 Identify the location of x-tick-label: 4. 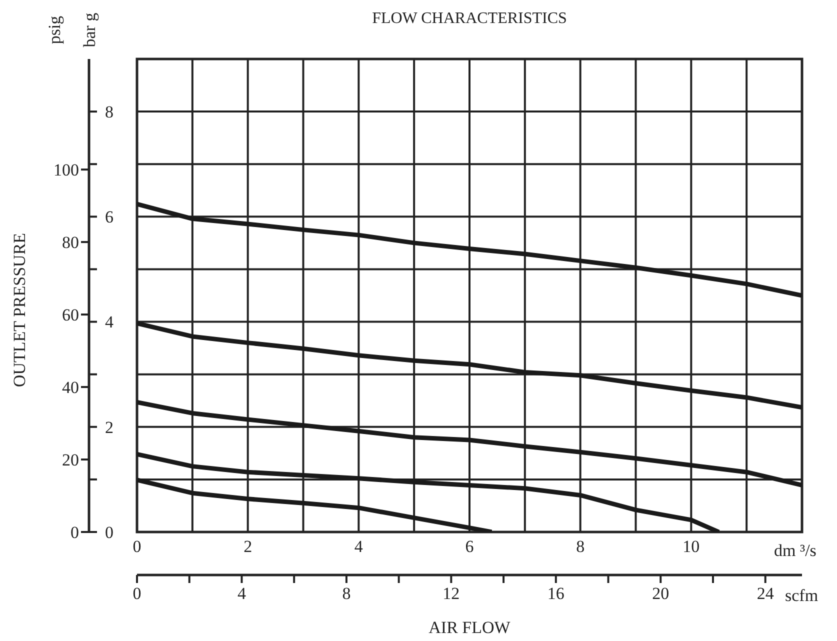
(359, 546).